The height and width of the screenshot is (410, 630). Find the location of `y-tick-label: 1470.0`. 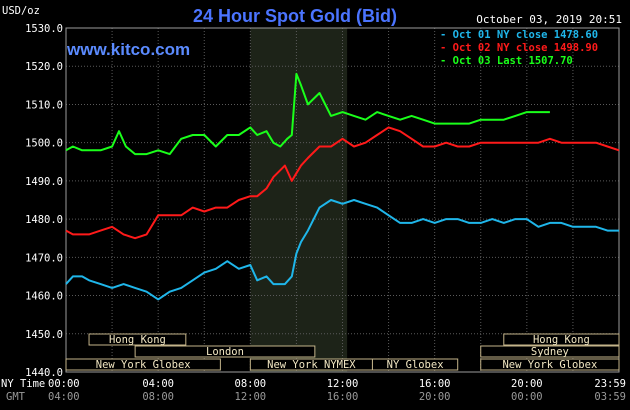

y-tick-label: 1470.0 is located at coordinates (44, 258).